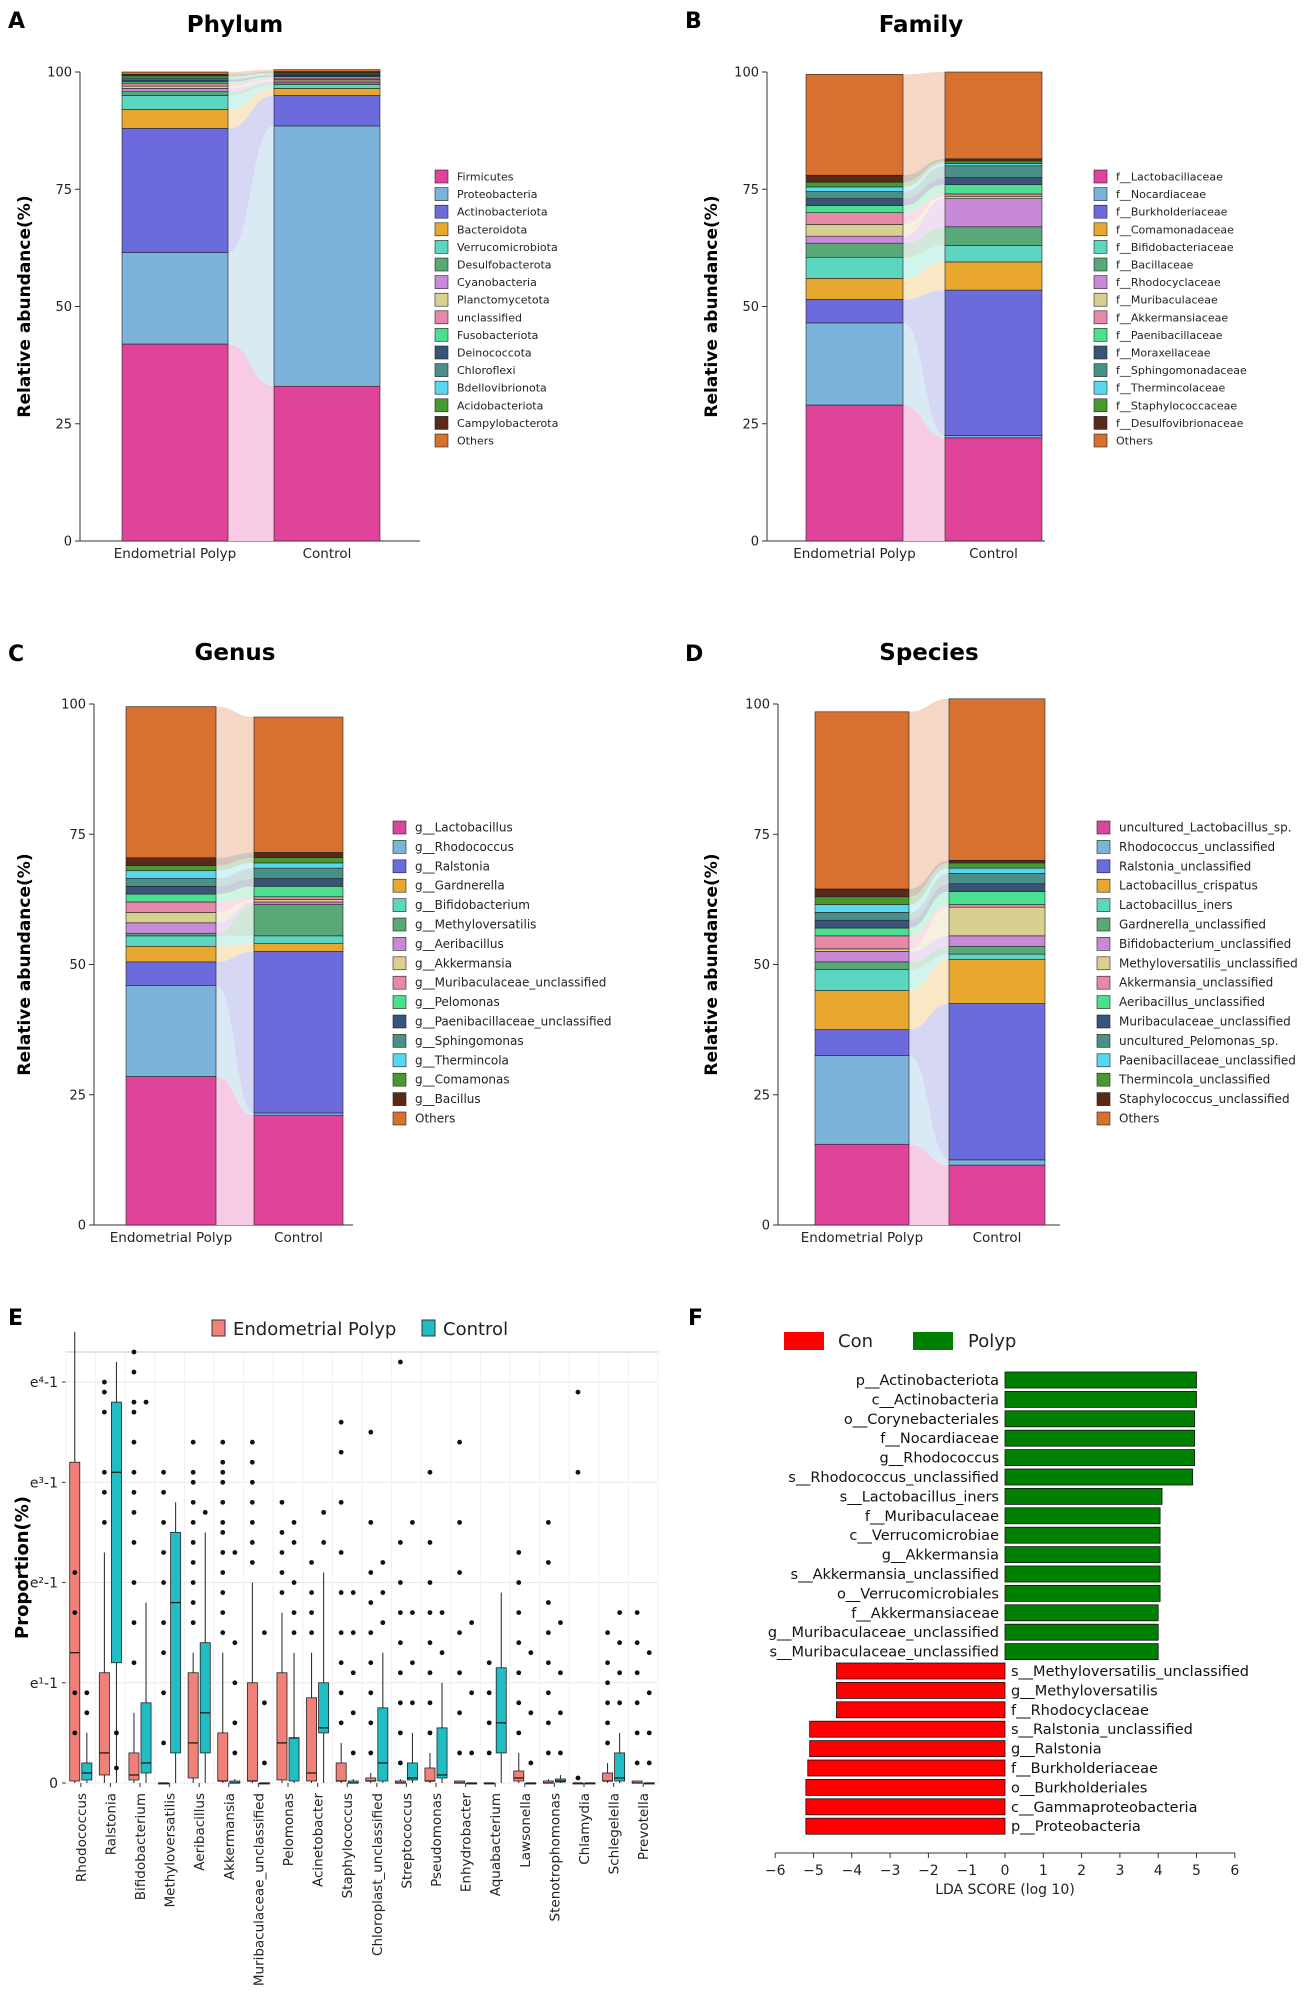 Image resolution: width=1307 pixels, height=2012 pixels. Describe the element at coordinates (531, 1713) in the screenshot. I see `outlier-lawsonella-control` at that location.